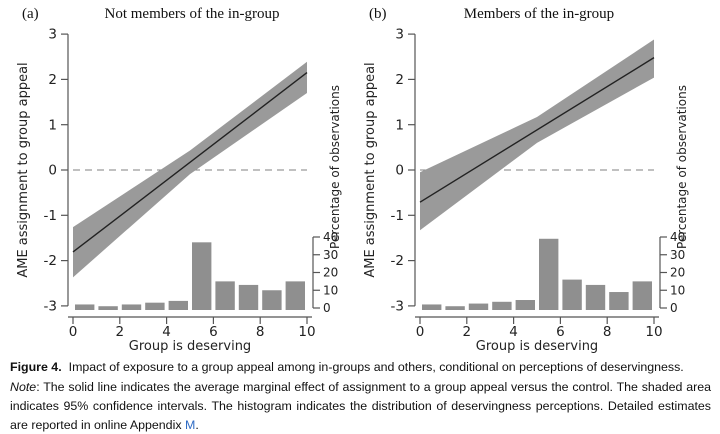  Describe the element at coordinates (23, 386) in the screenshot. I see `note-label: Note` at that location.